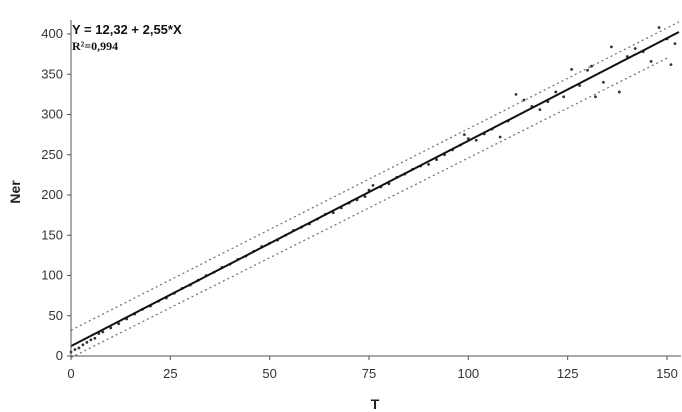  I want to click on x-tick-label: 25, so click(170, 373).